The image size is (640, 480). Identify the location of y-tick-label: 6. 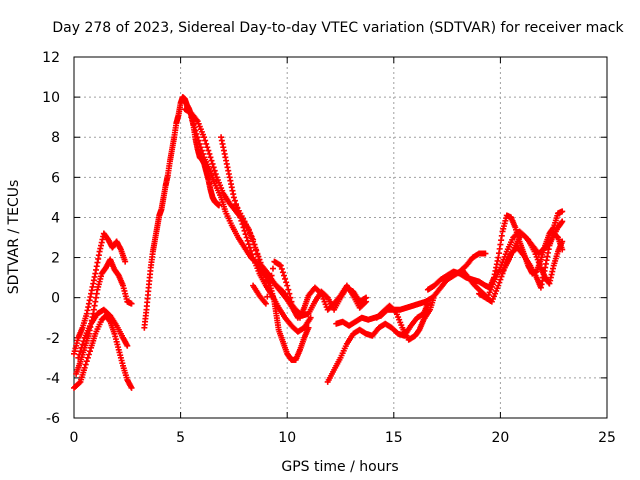
(55, 178).